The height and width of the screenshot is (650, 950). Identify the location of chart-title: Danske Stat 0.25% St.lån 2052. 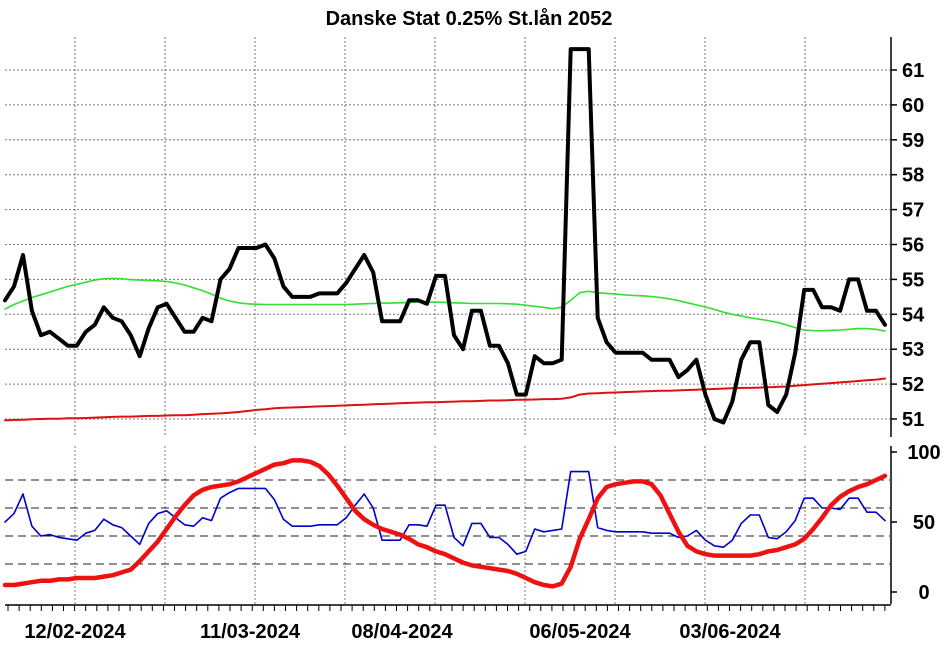
(469, 18).